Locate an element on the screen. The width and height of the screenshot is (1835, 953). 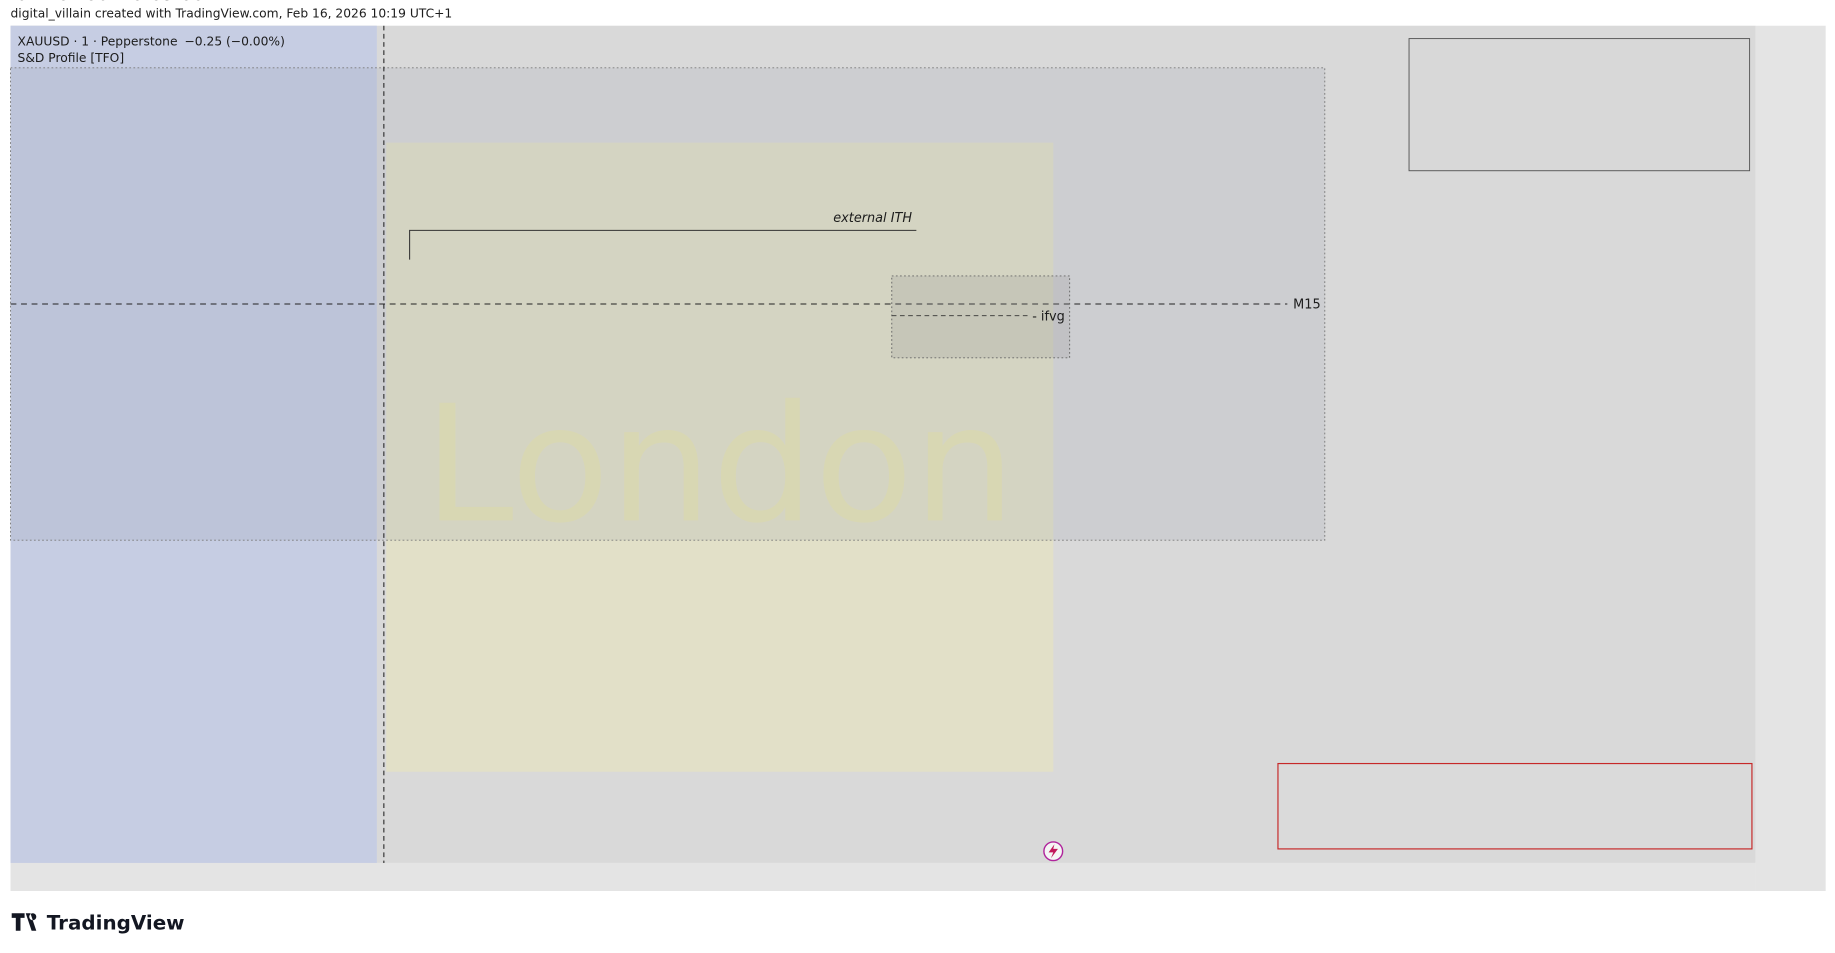
time-axis is located at coordinates (883, 877).